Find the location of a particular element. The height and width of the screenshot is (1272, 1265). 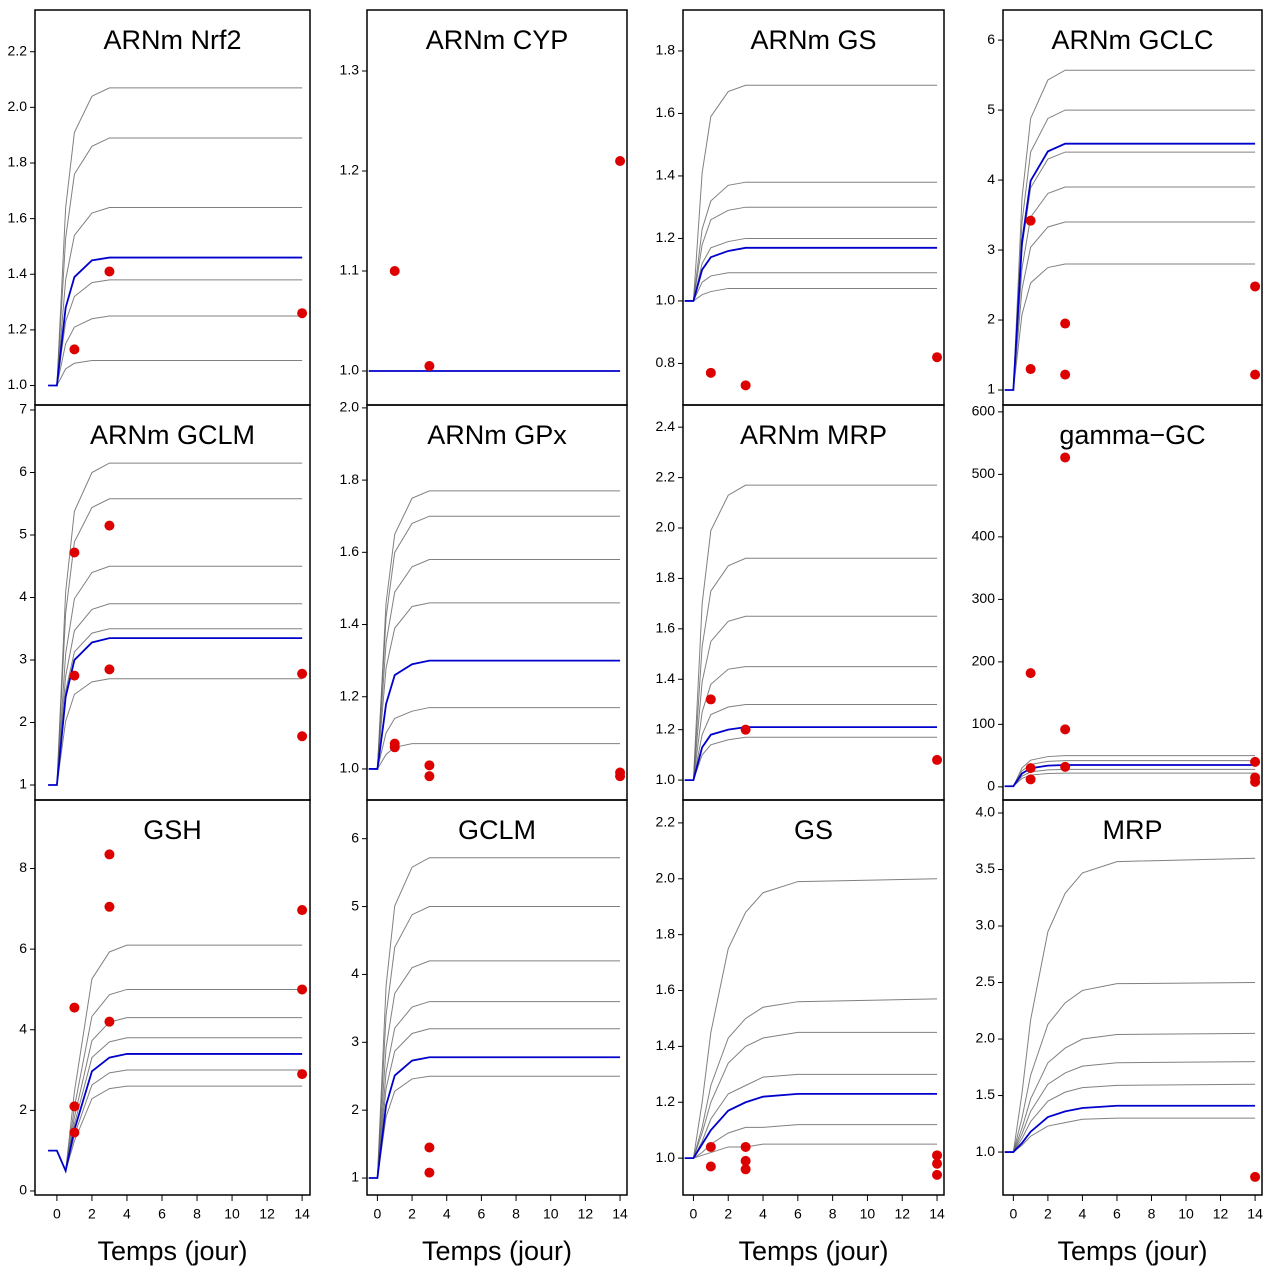

y-tick-label: 3.5 is located at coordinates (986, 868).